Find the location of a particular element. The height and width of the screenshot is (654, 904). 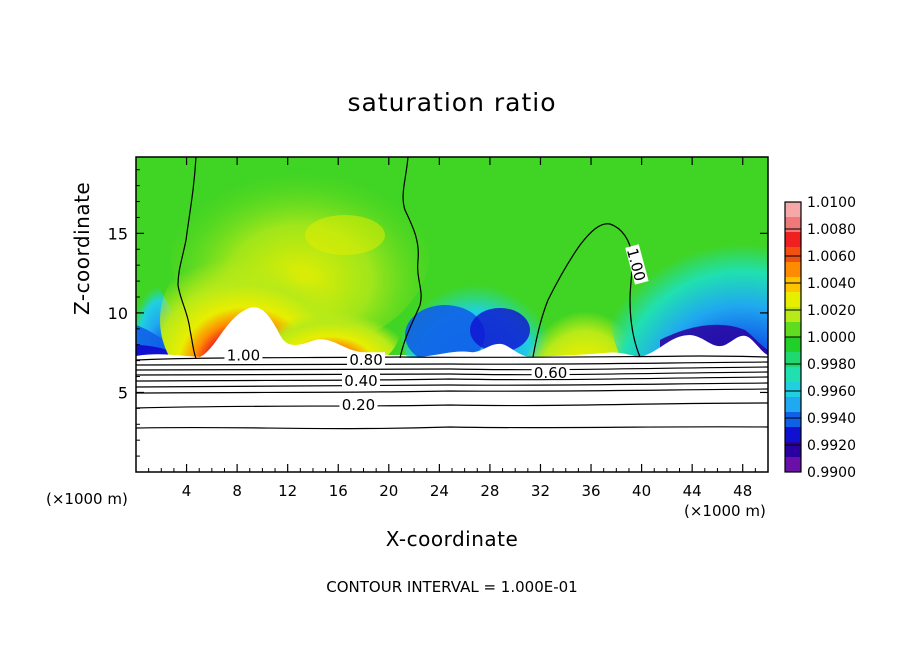

x-tick-label: 16 is located at coordinates (338, 491).